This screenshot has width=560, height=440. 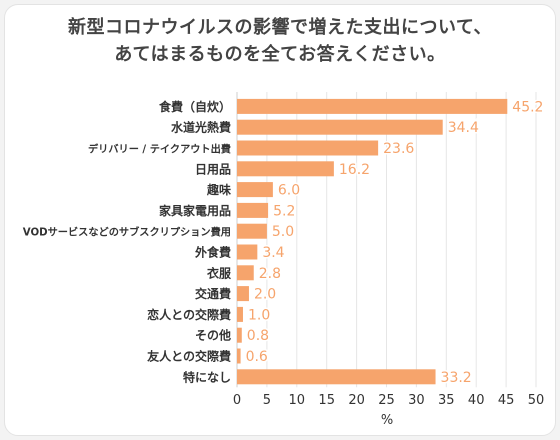 What do you see at coordinates (201, 127) in the screenshot?
I see `category-label: 水道光熱費` at bounding box center [201, 127].